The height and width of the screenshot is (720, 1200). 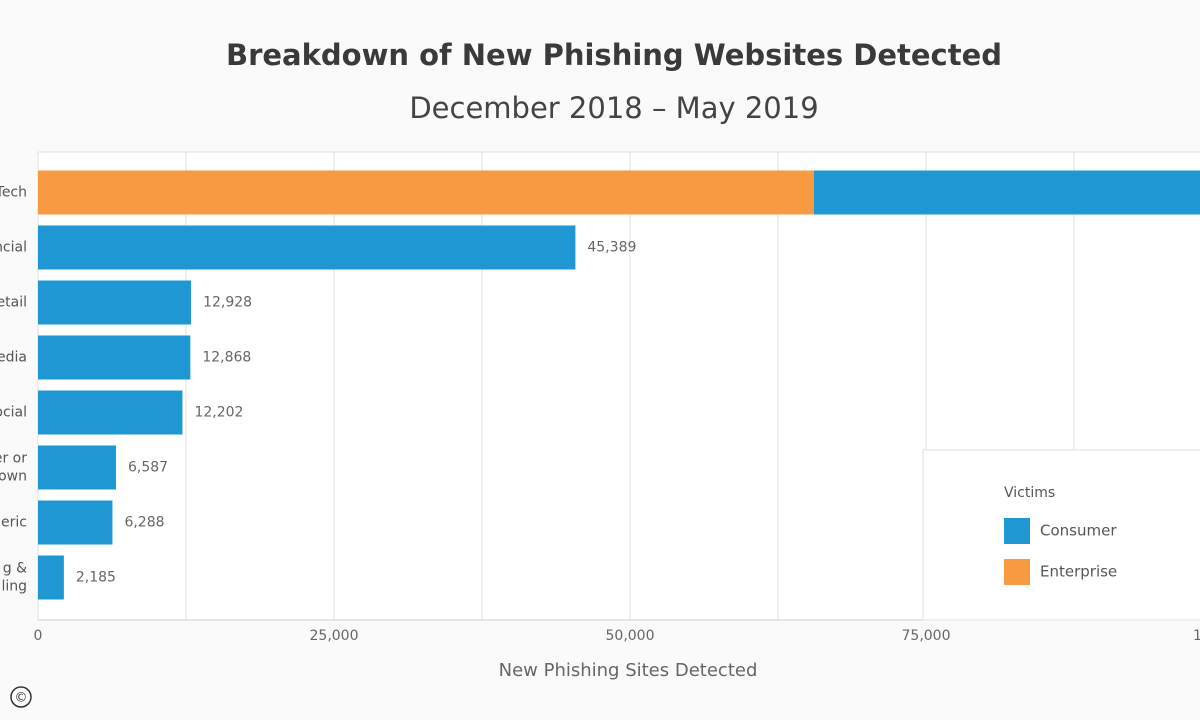 I want to click on value-label: 2,185, so click(x=96, y=578).